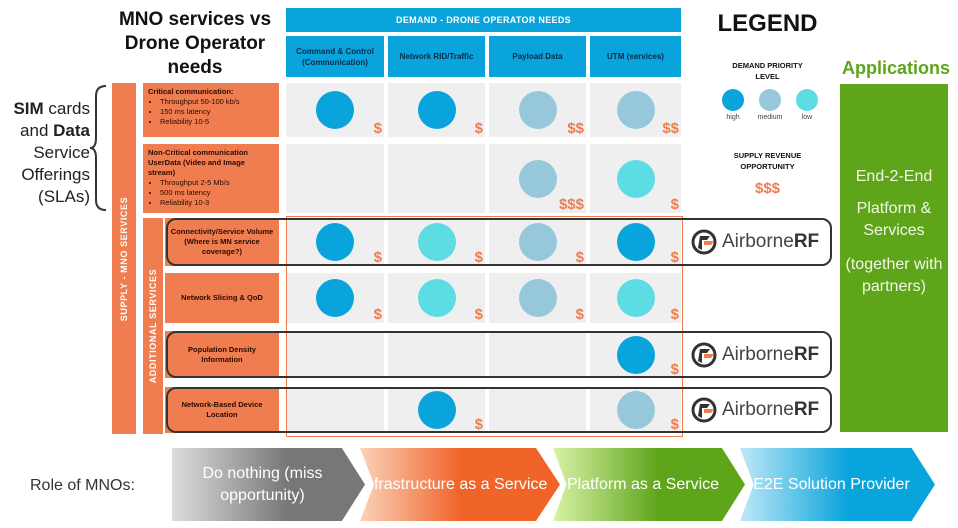 This screenshot has width=958, height=528. Describe the element at coordinates (635, 110) in the screenshot. I see `matrix-cell: $$` at that location.